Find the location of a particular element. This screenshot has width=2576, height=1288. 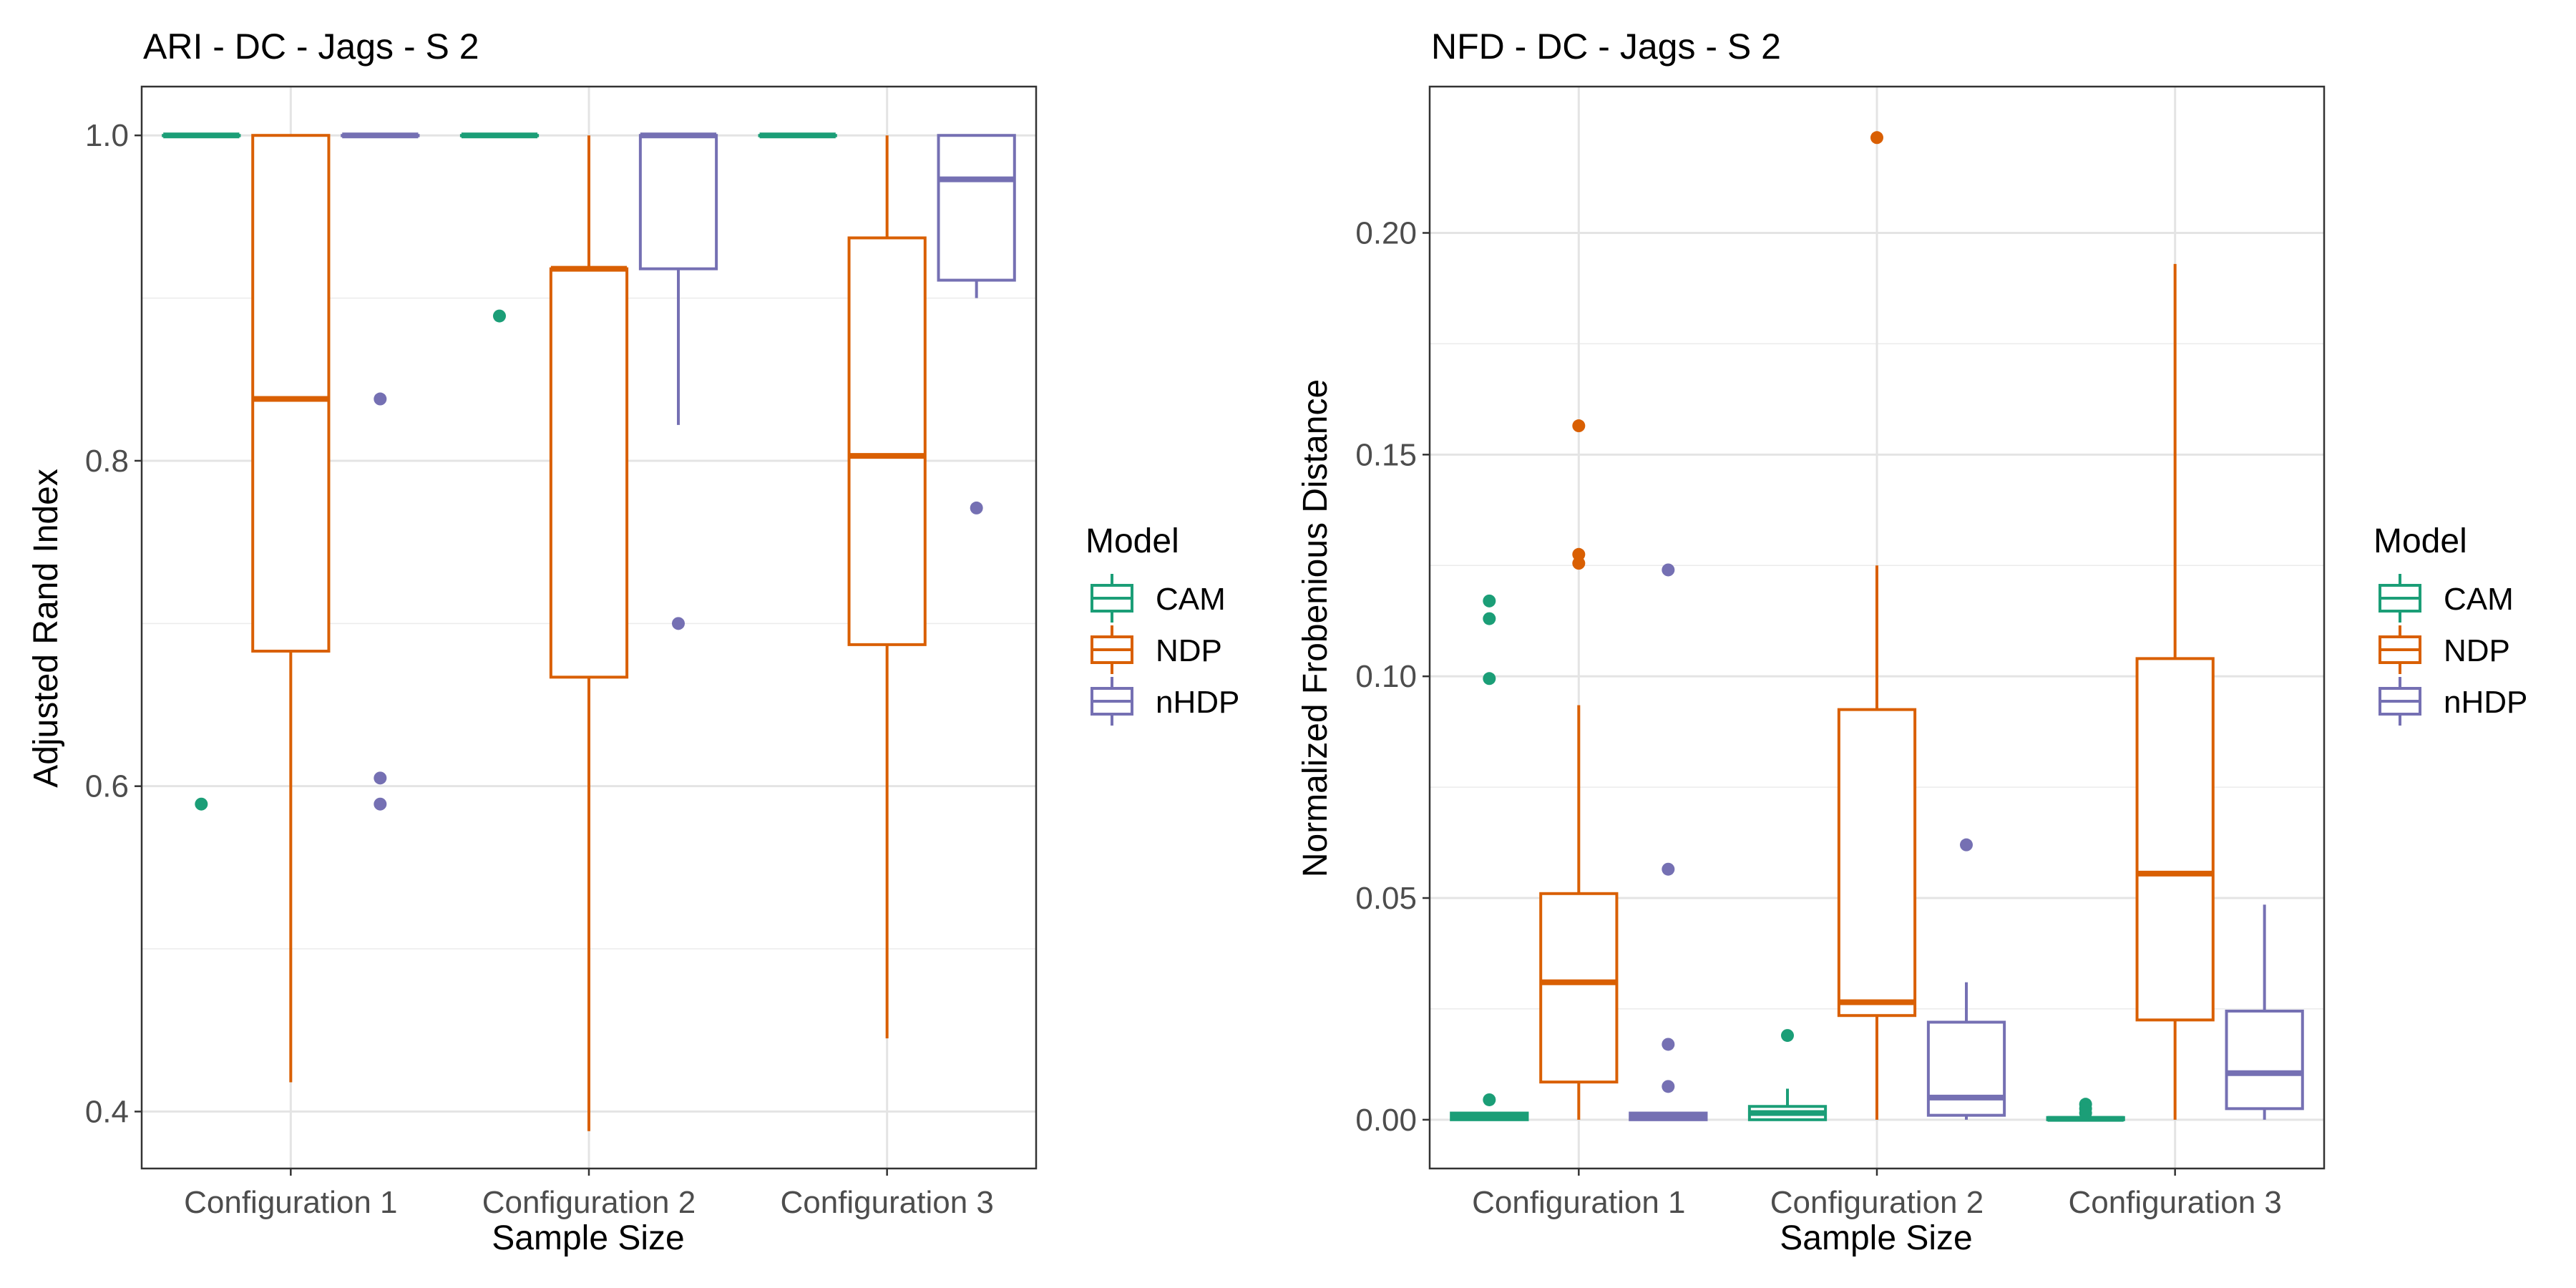

y-tick-label: 0.00 is located at coordinates (1386, 1120).